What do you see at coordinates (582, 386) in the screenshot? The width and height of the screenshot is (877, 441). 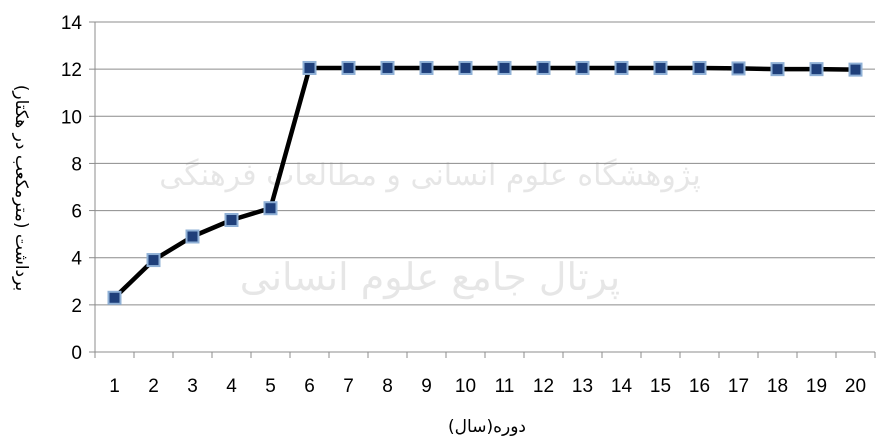 I see `x-tick-label: 13` at bounding box center [582, 386].